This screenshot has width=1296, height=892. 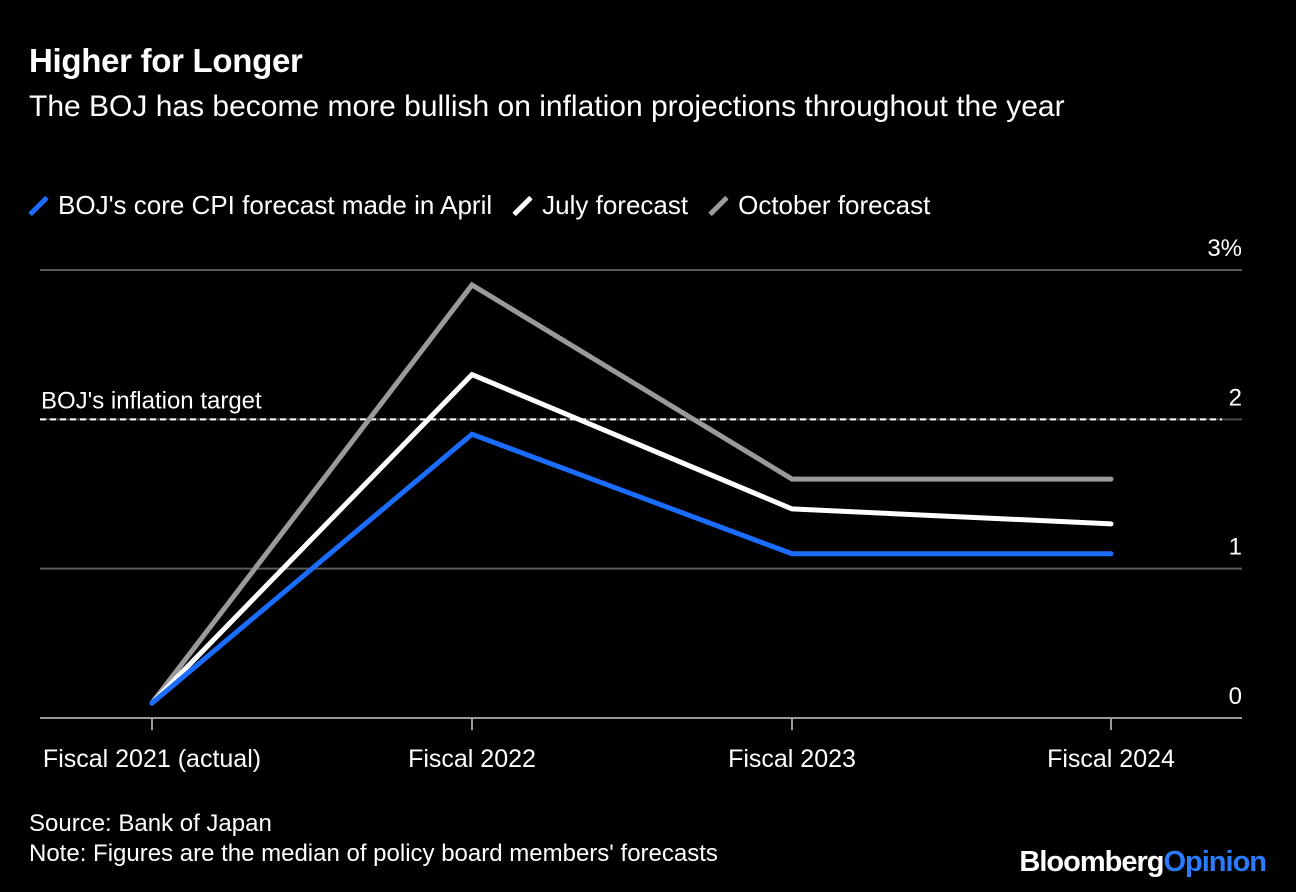 What do you see at coordinates (275, 205) in the screenshot?
I see `legend-label-april: BOJ's core CPI forecast made in April` at bounding box center [275, 205].